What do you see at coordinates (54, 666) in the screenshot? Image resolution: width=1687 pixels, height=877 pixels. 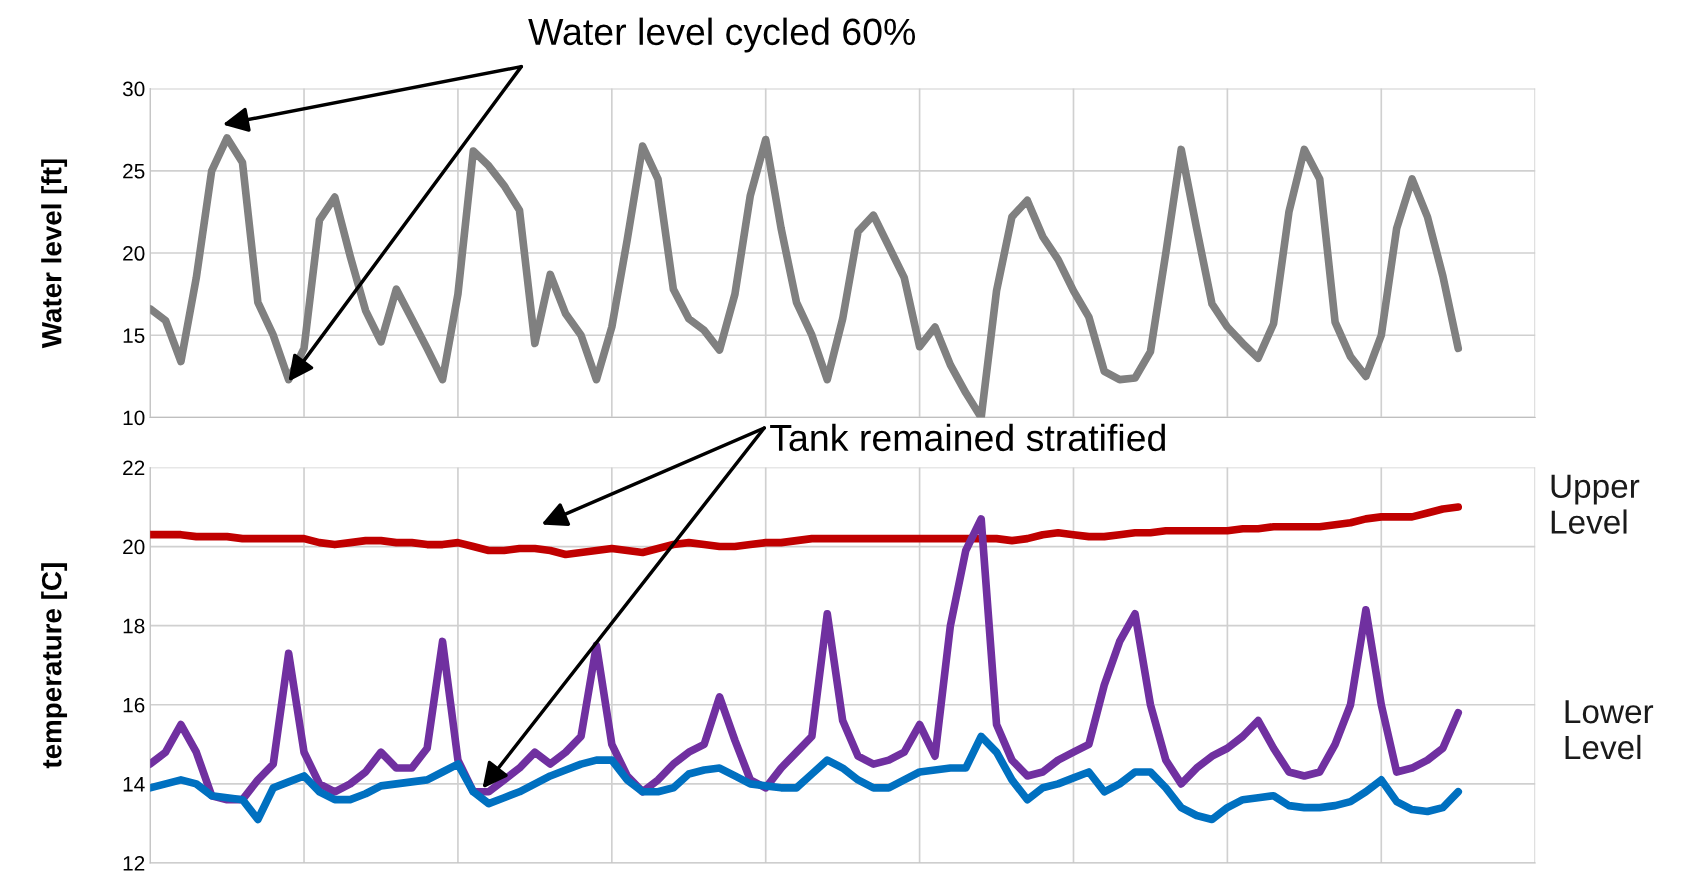 I see `y-axis-title: temperature [C]` at bounding box center [54, 666].